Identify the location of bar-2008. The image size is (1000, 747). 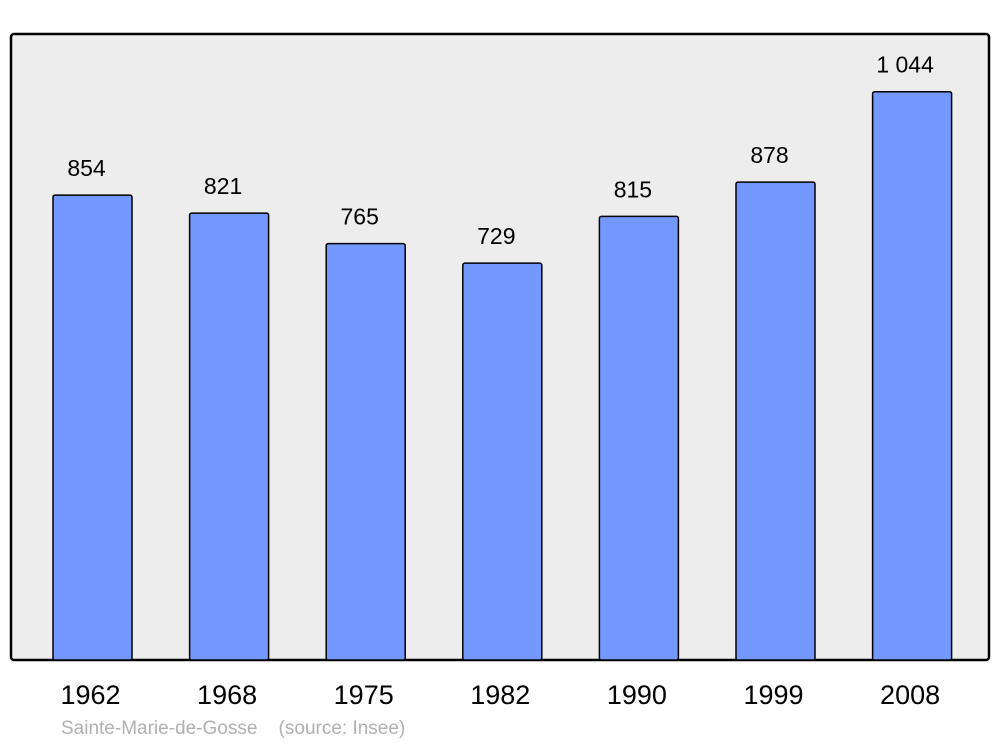
(912, 375).